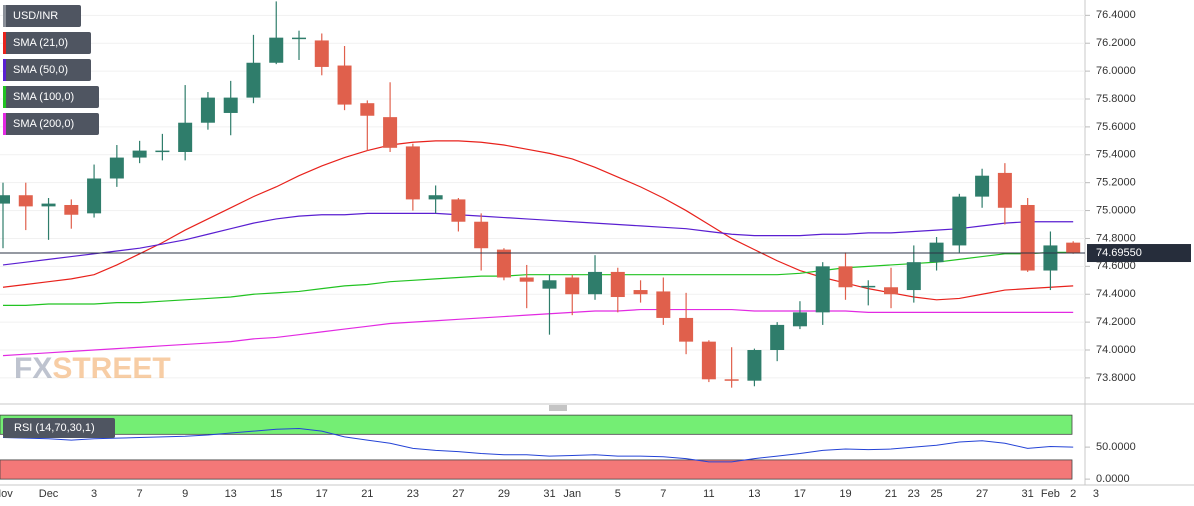 The height and width of the screenshot is (506, 1194). I want to click on legend-item: USD/INR, so click(42, 16).